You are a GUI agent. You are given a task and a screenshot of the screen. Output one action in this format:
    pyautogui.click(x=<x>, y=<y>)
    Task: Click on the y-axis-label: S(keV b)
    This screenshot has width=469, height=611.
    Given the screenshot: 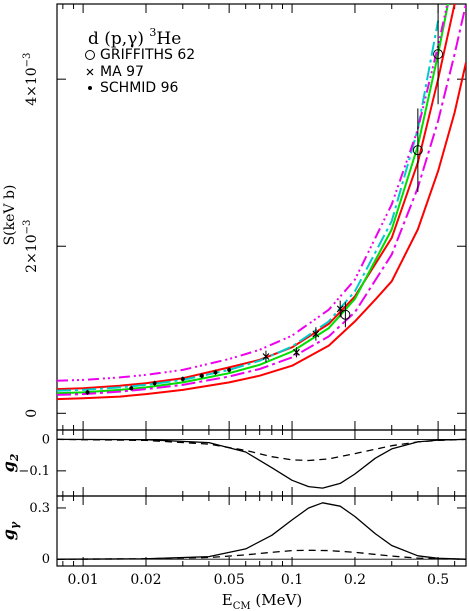 What is the action you would take?
    pyautogui.click(x=10, y=215)
    